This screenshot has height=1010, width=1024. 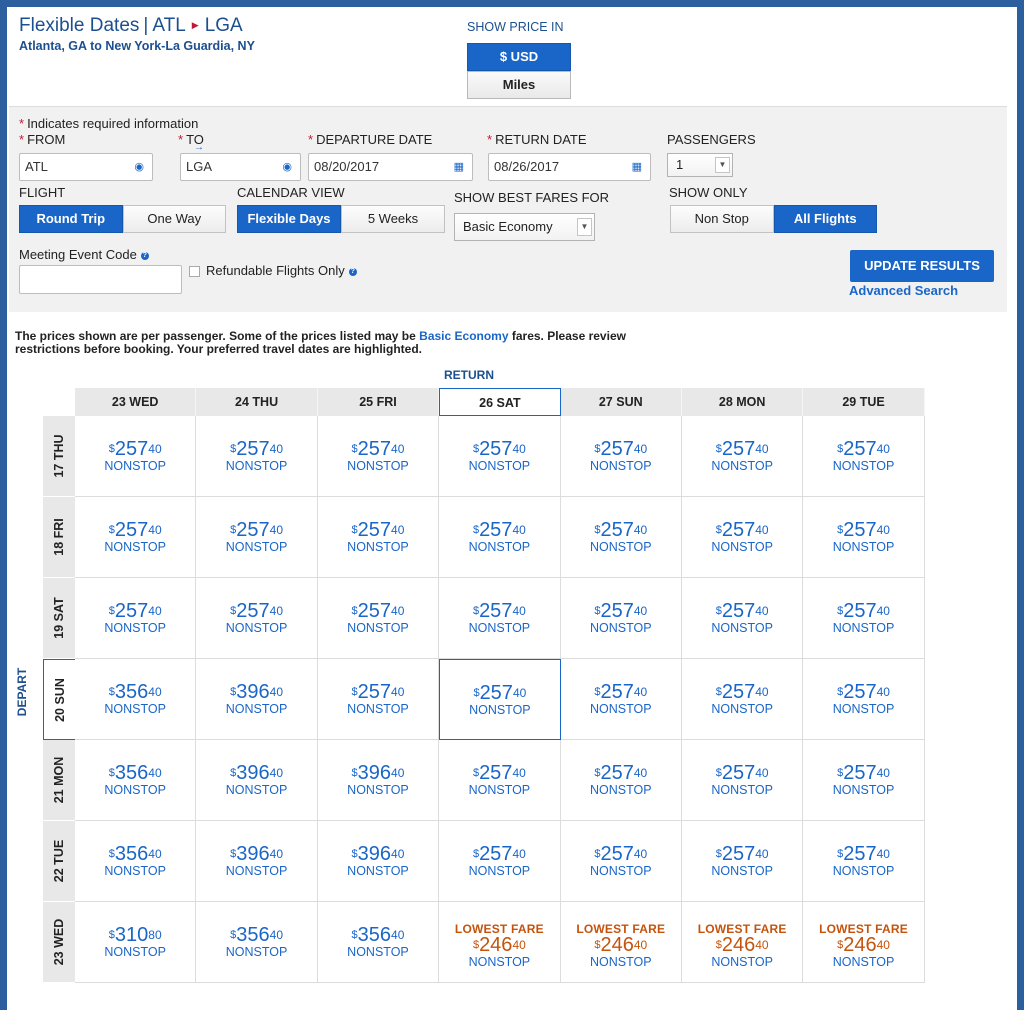 What do you see at coordinates (100, 279) in the screenshot?
I see `meeting-code-input` at bounding box center [100, 279].